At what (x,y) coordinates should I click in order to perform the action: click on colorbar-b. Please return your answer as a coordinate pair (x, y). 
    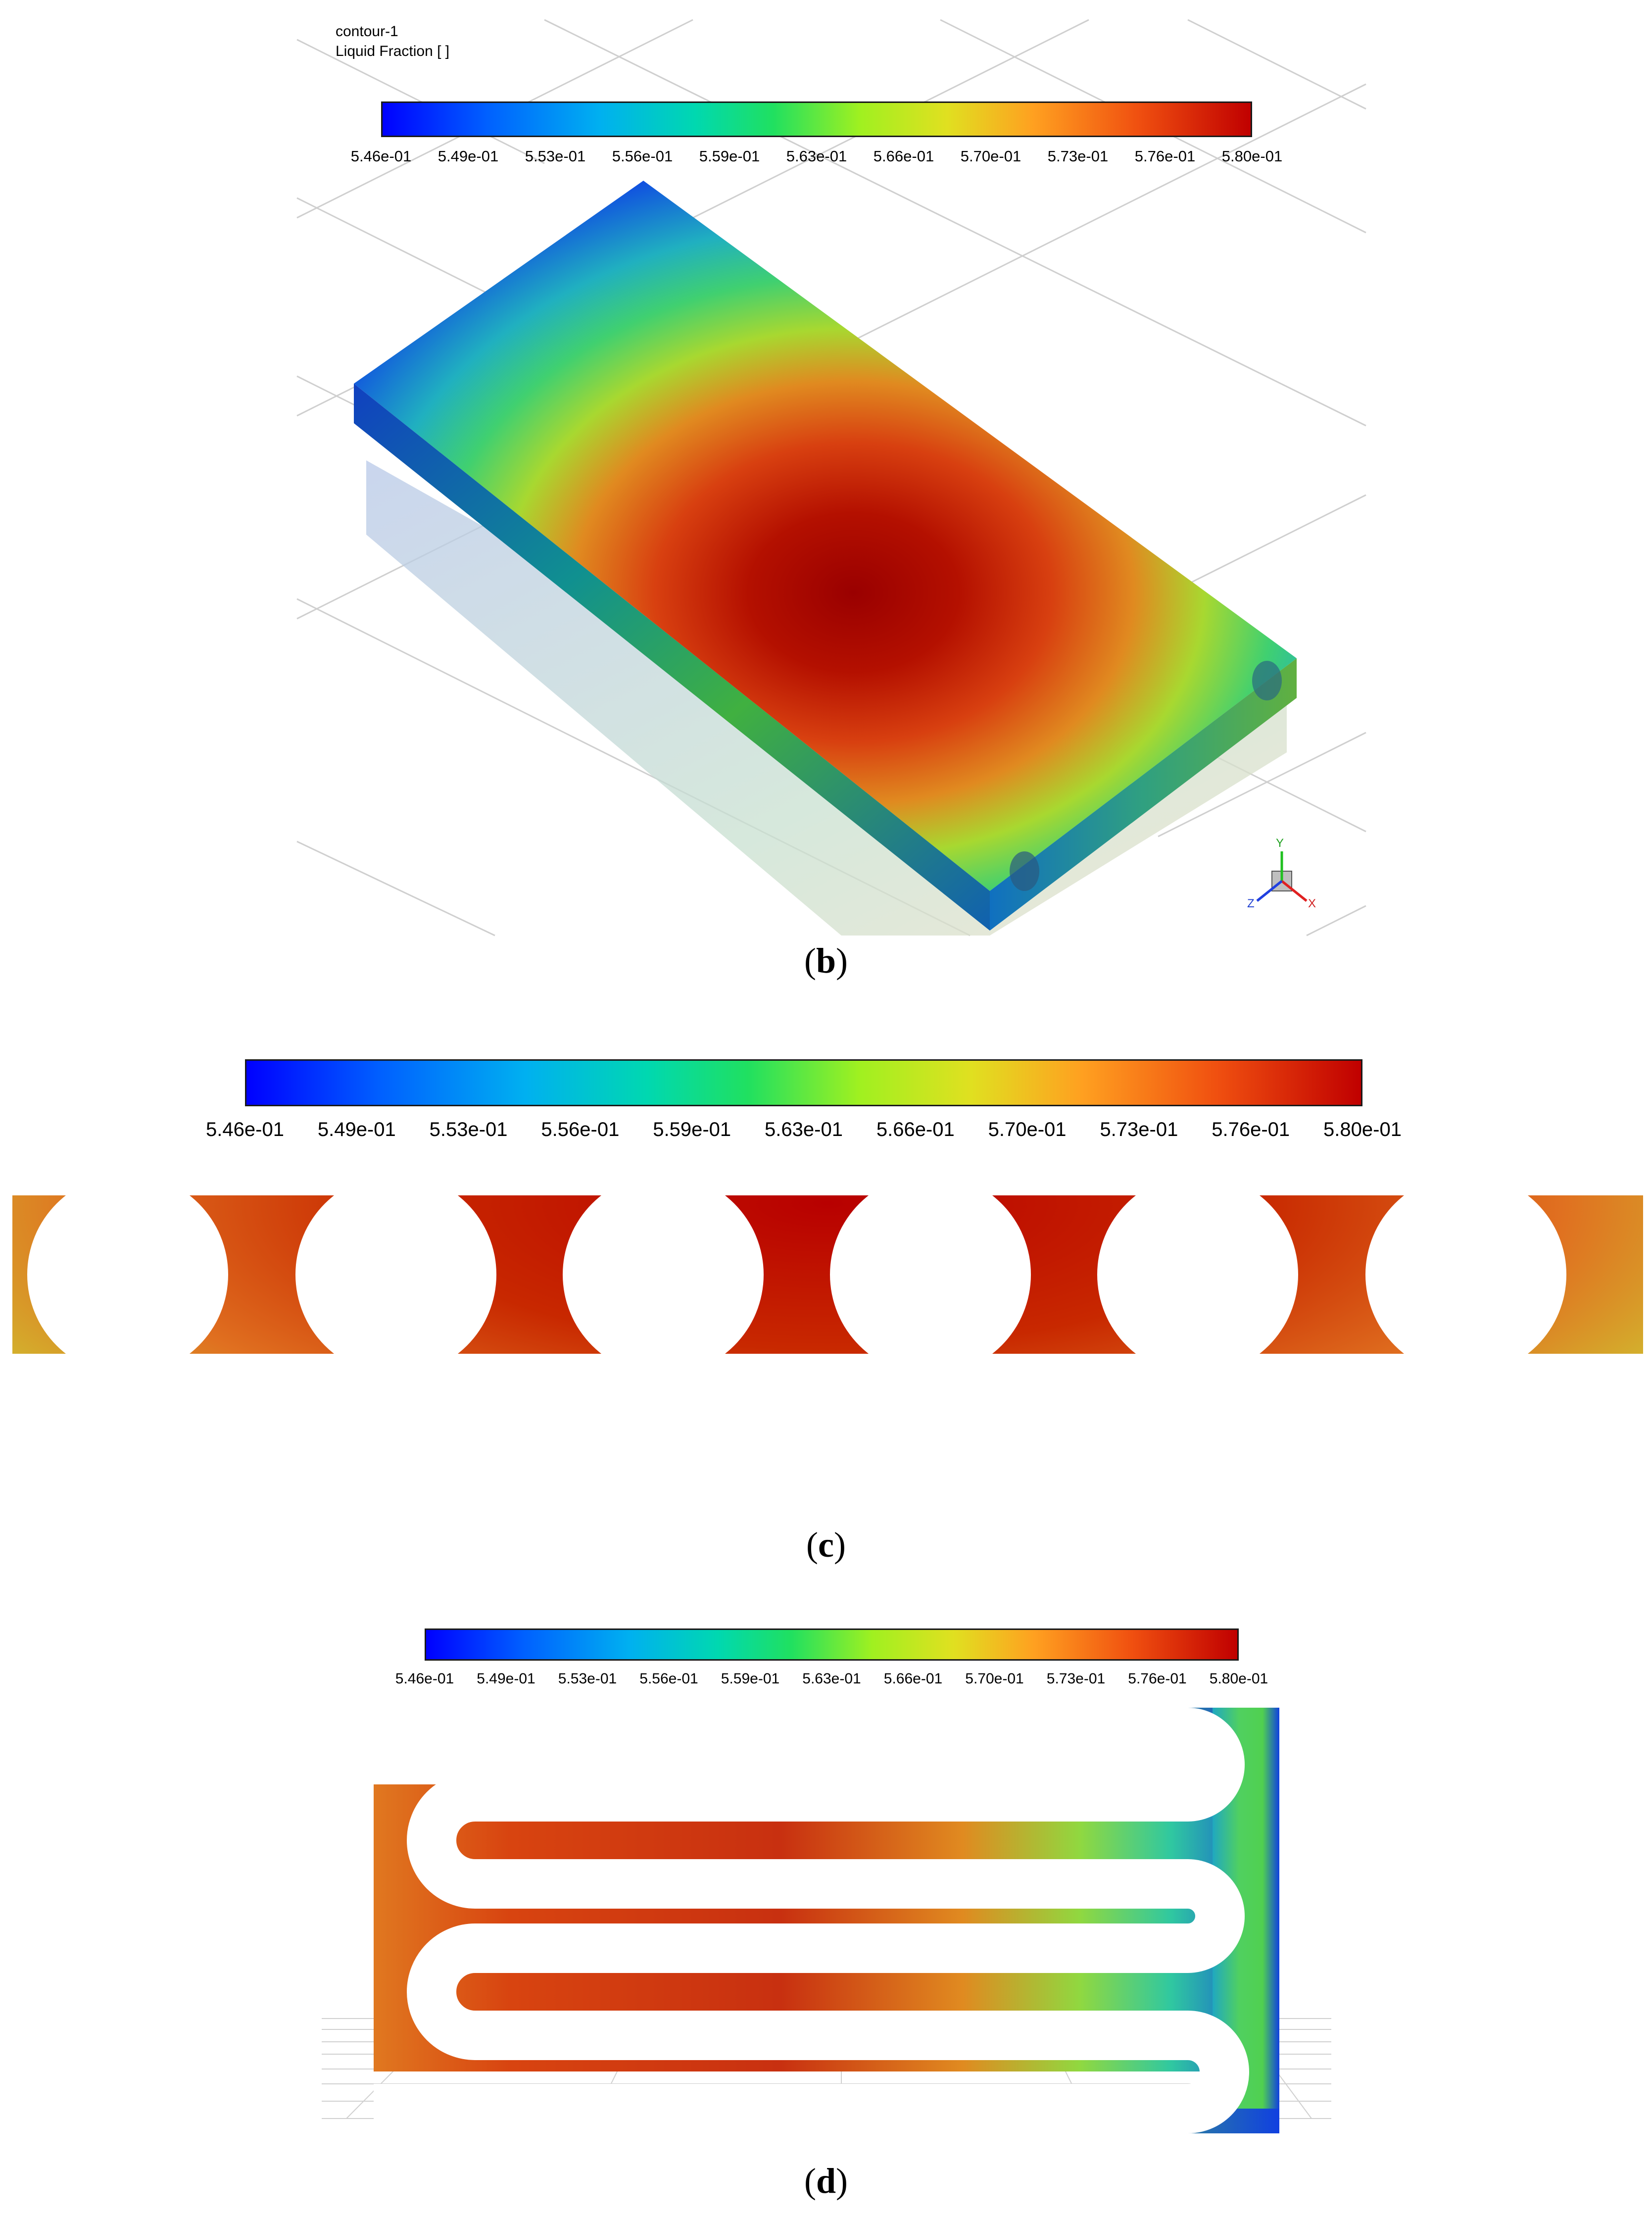
    Looking at the image, I should click on (816, 119).